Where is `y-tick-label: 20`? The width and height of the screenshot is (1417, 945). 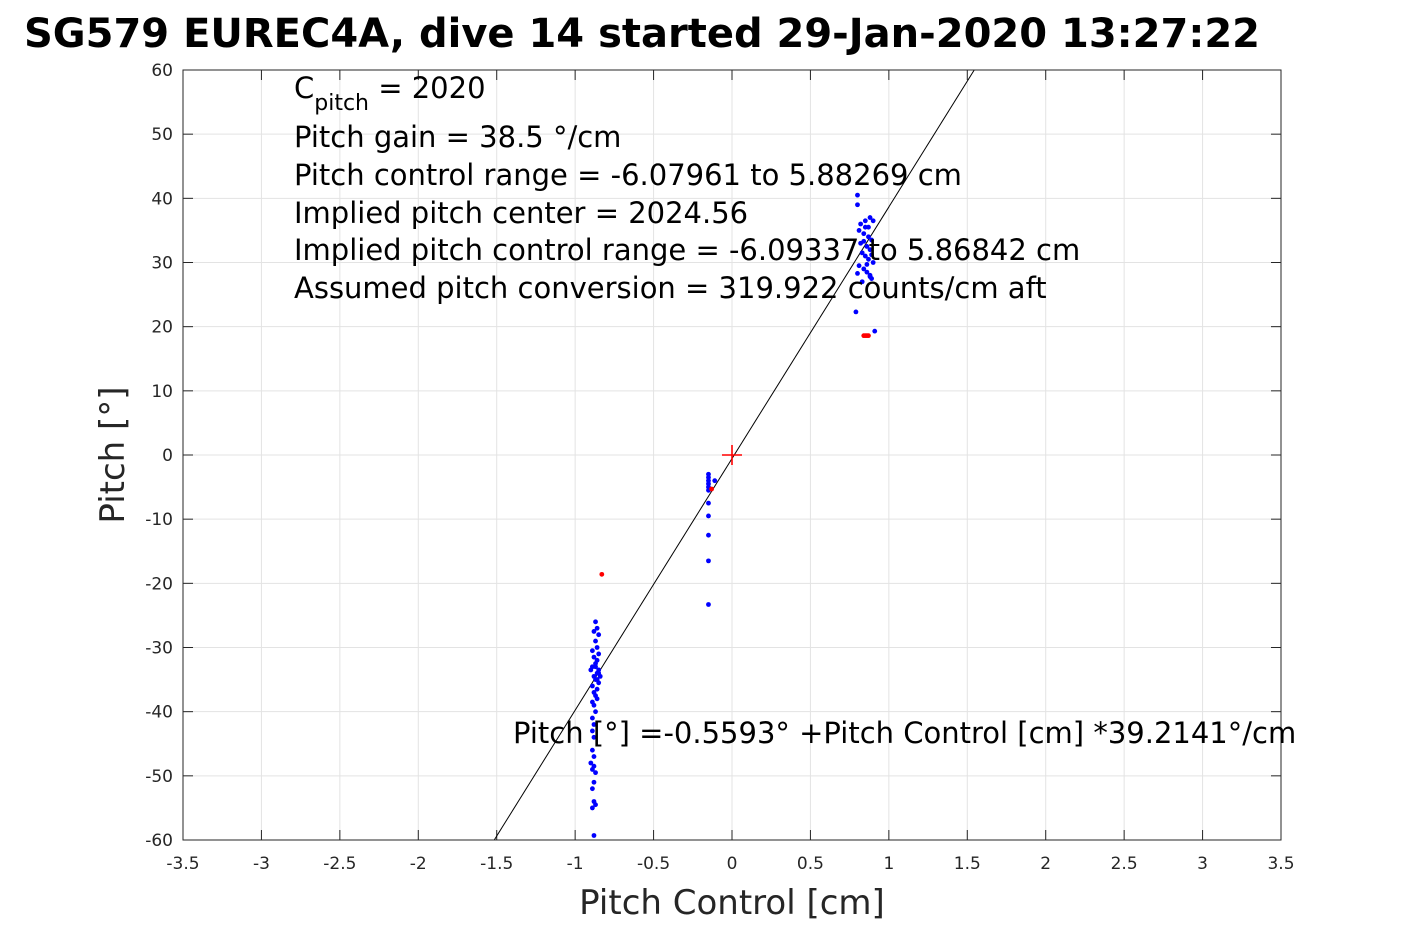
y-tick-label: 20 is located at coordinates (162, 328).